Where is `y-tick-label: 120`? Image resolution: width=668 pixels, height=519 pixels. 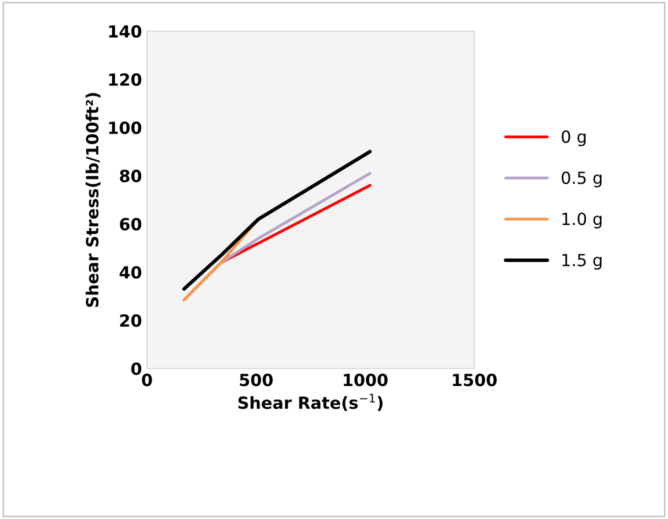 y-tick-label: 120 is located at coordinates (125, 79).